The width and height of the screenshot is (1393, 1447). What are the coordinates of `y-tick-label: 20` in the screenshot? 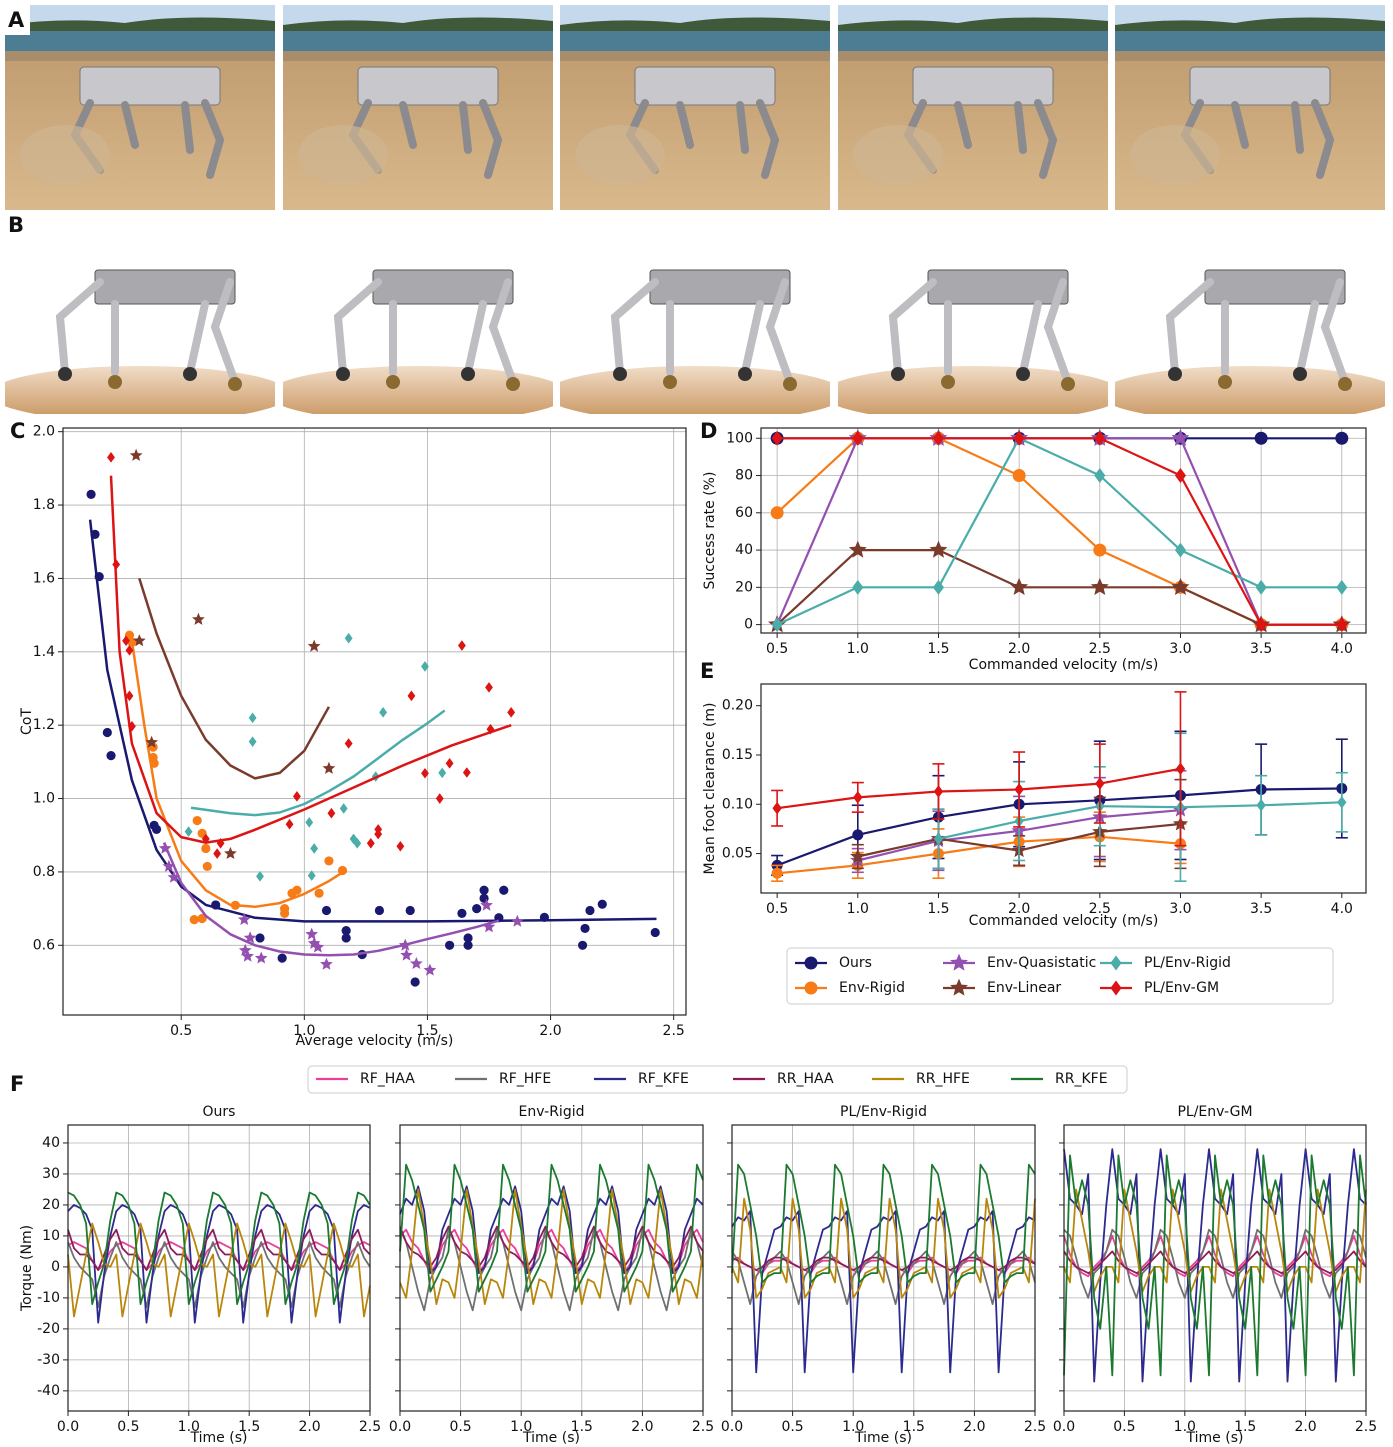 It's located at (51, 1205).